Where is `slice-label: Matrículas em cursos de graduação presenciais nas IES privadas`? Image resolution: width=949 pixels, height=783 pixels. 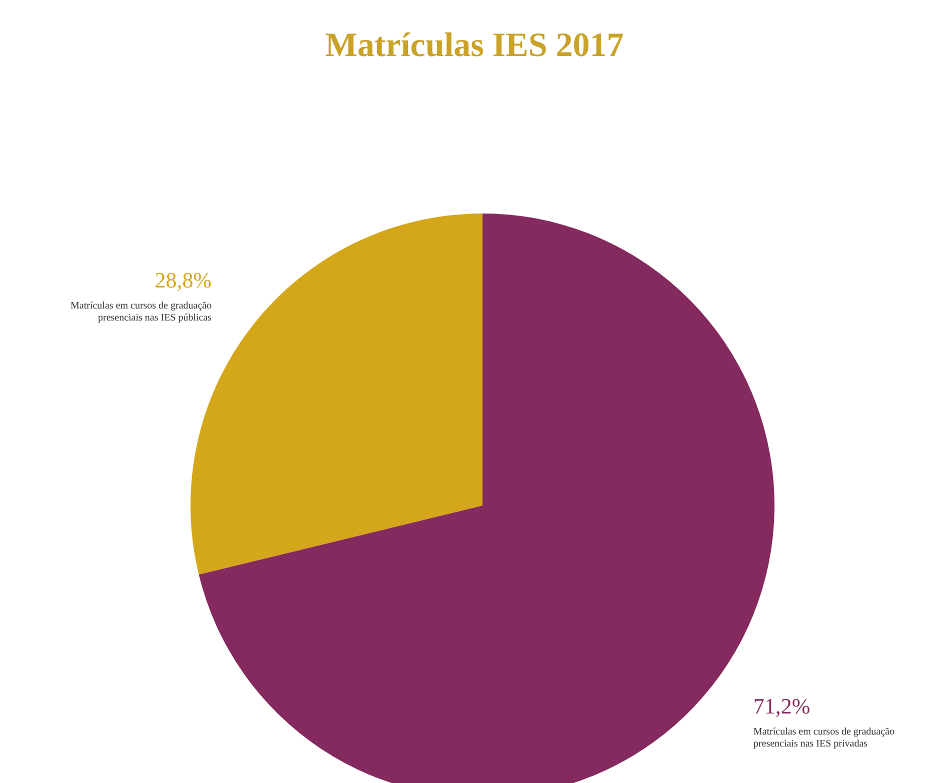 slice-label: Matrículas em cursos de graduação presenciais nas IES privadas is located at coordinates (823, 738).